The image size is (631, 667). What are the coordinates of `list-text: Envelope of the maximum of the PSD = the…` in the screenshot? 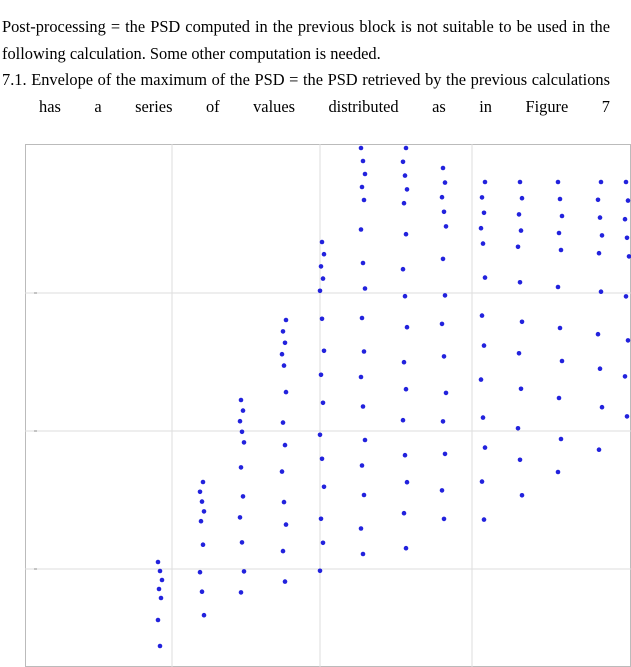 It's located at (320, 93).